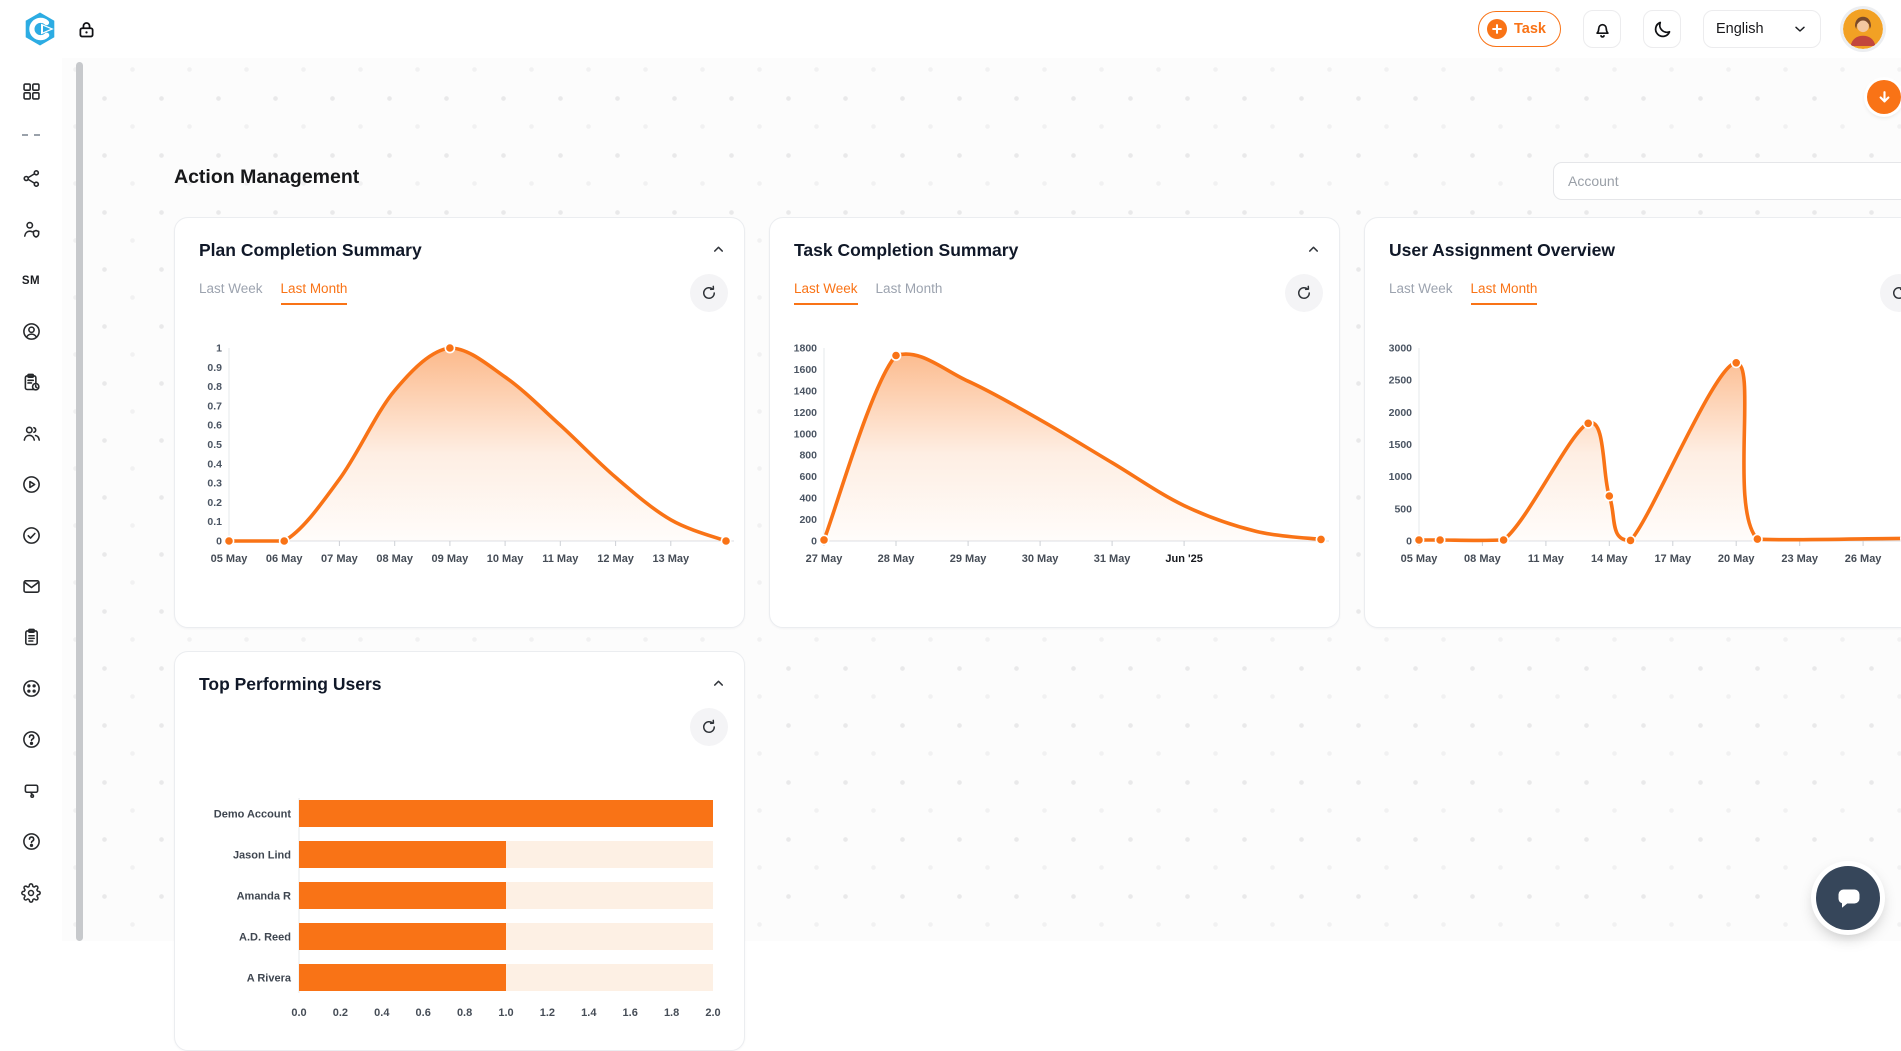 The width and height of the screenshot is (1901, 1051). Describe the element at coordinates (1502, 250) in the screenshot. I see `card-title: User Assignment Overview` at that location.